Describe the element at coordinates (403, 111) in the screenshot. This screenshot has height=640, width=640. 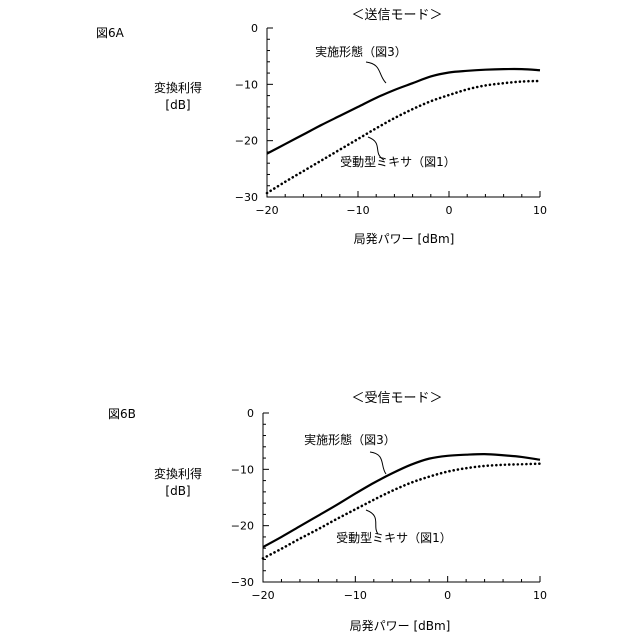
I see `series-line-embodiment` at that location.